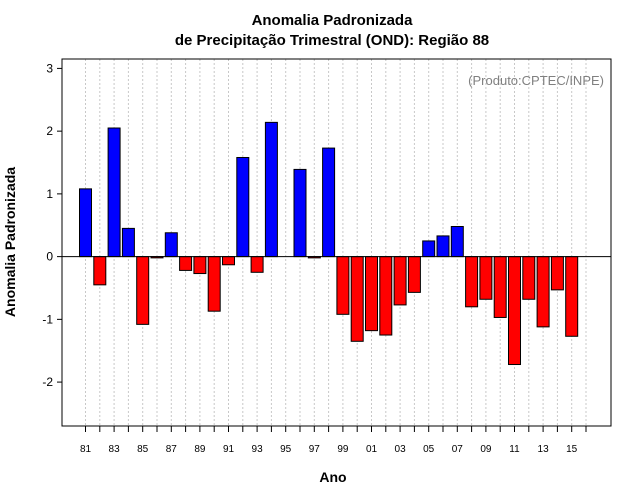 The image size is (640, 500). What do you see at coordinates (143, 290) in the screenshot?
I see `bar-1985` at bounding box center [143, 290].